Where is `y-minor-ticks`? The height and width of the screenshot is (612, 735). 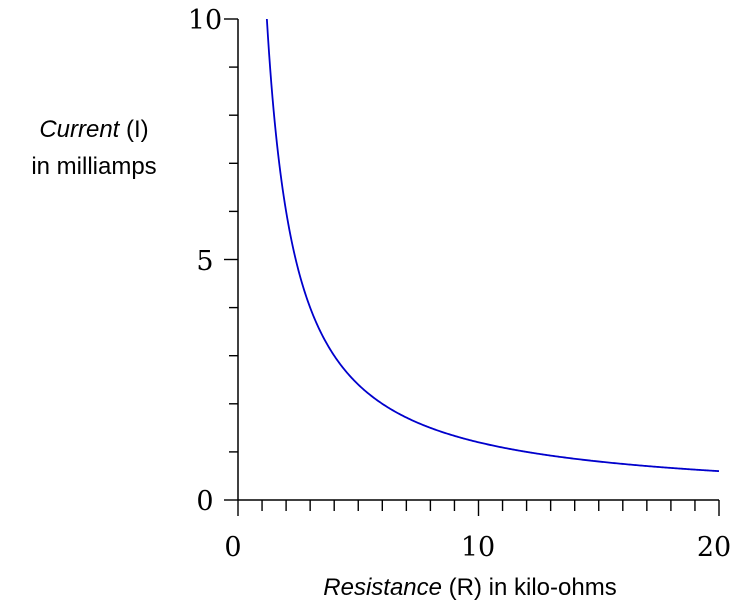
y-minor-ticks is located at coordinates (231, 259).